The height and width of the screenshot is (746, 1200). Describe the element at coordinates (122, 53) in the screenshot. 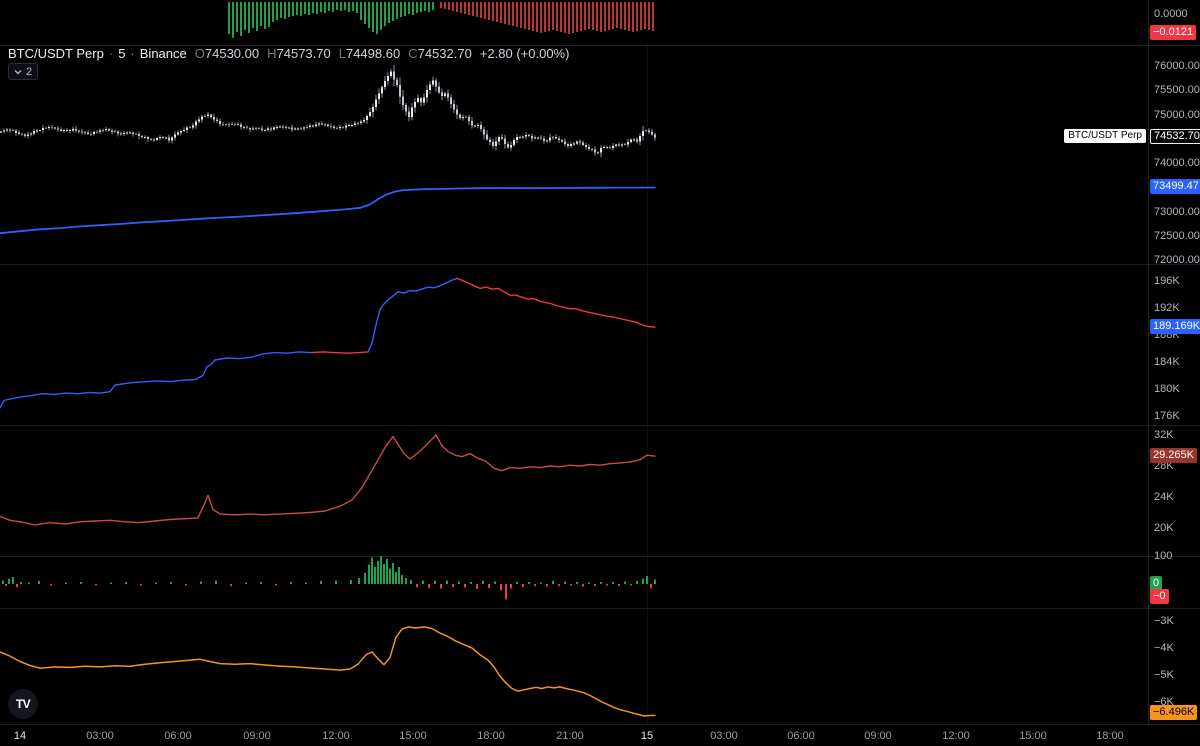

I see `interval-value: 5` at that location.